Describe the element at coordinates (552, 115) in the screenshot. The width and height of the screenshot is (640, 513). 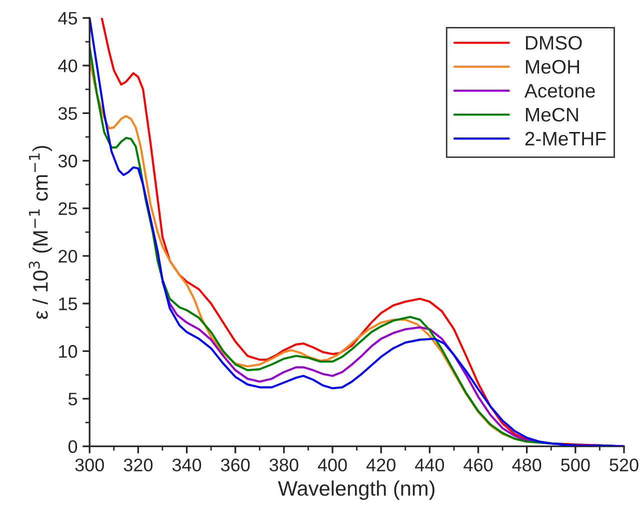
I see `legend-label: MeCN` at that location.